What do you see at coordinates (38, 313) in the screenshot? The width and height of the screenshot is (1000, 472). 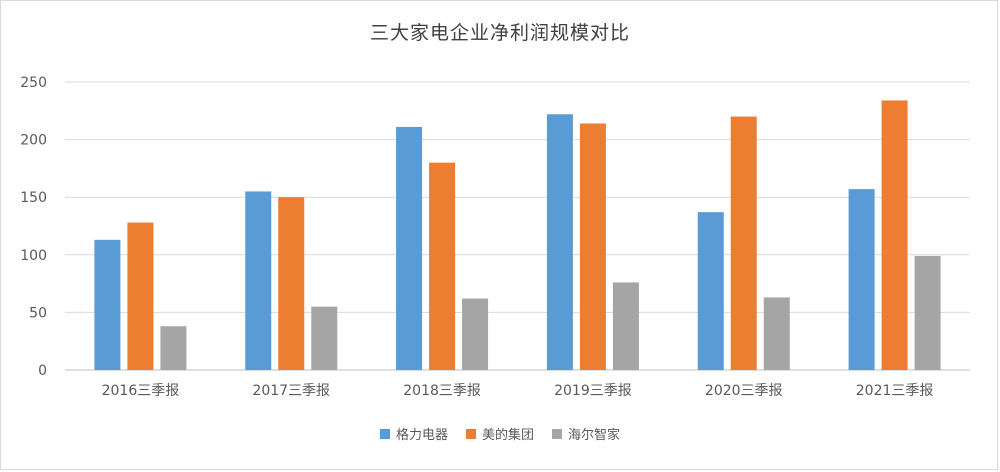 I see `y-tick-label: 50` at bounding box center [38, 313].